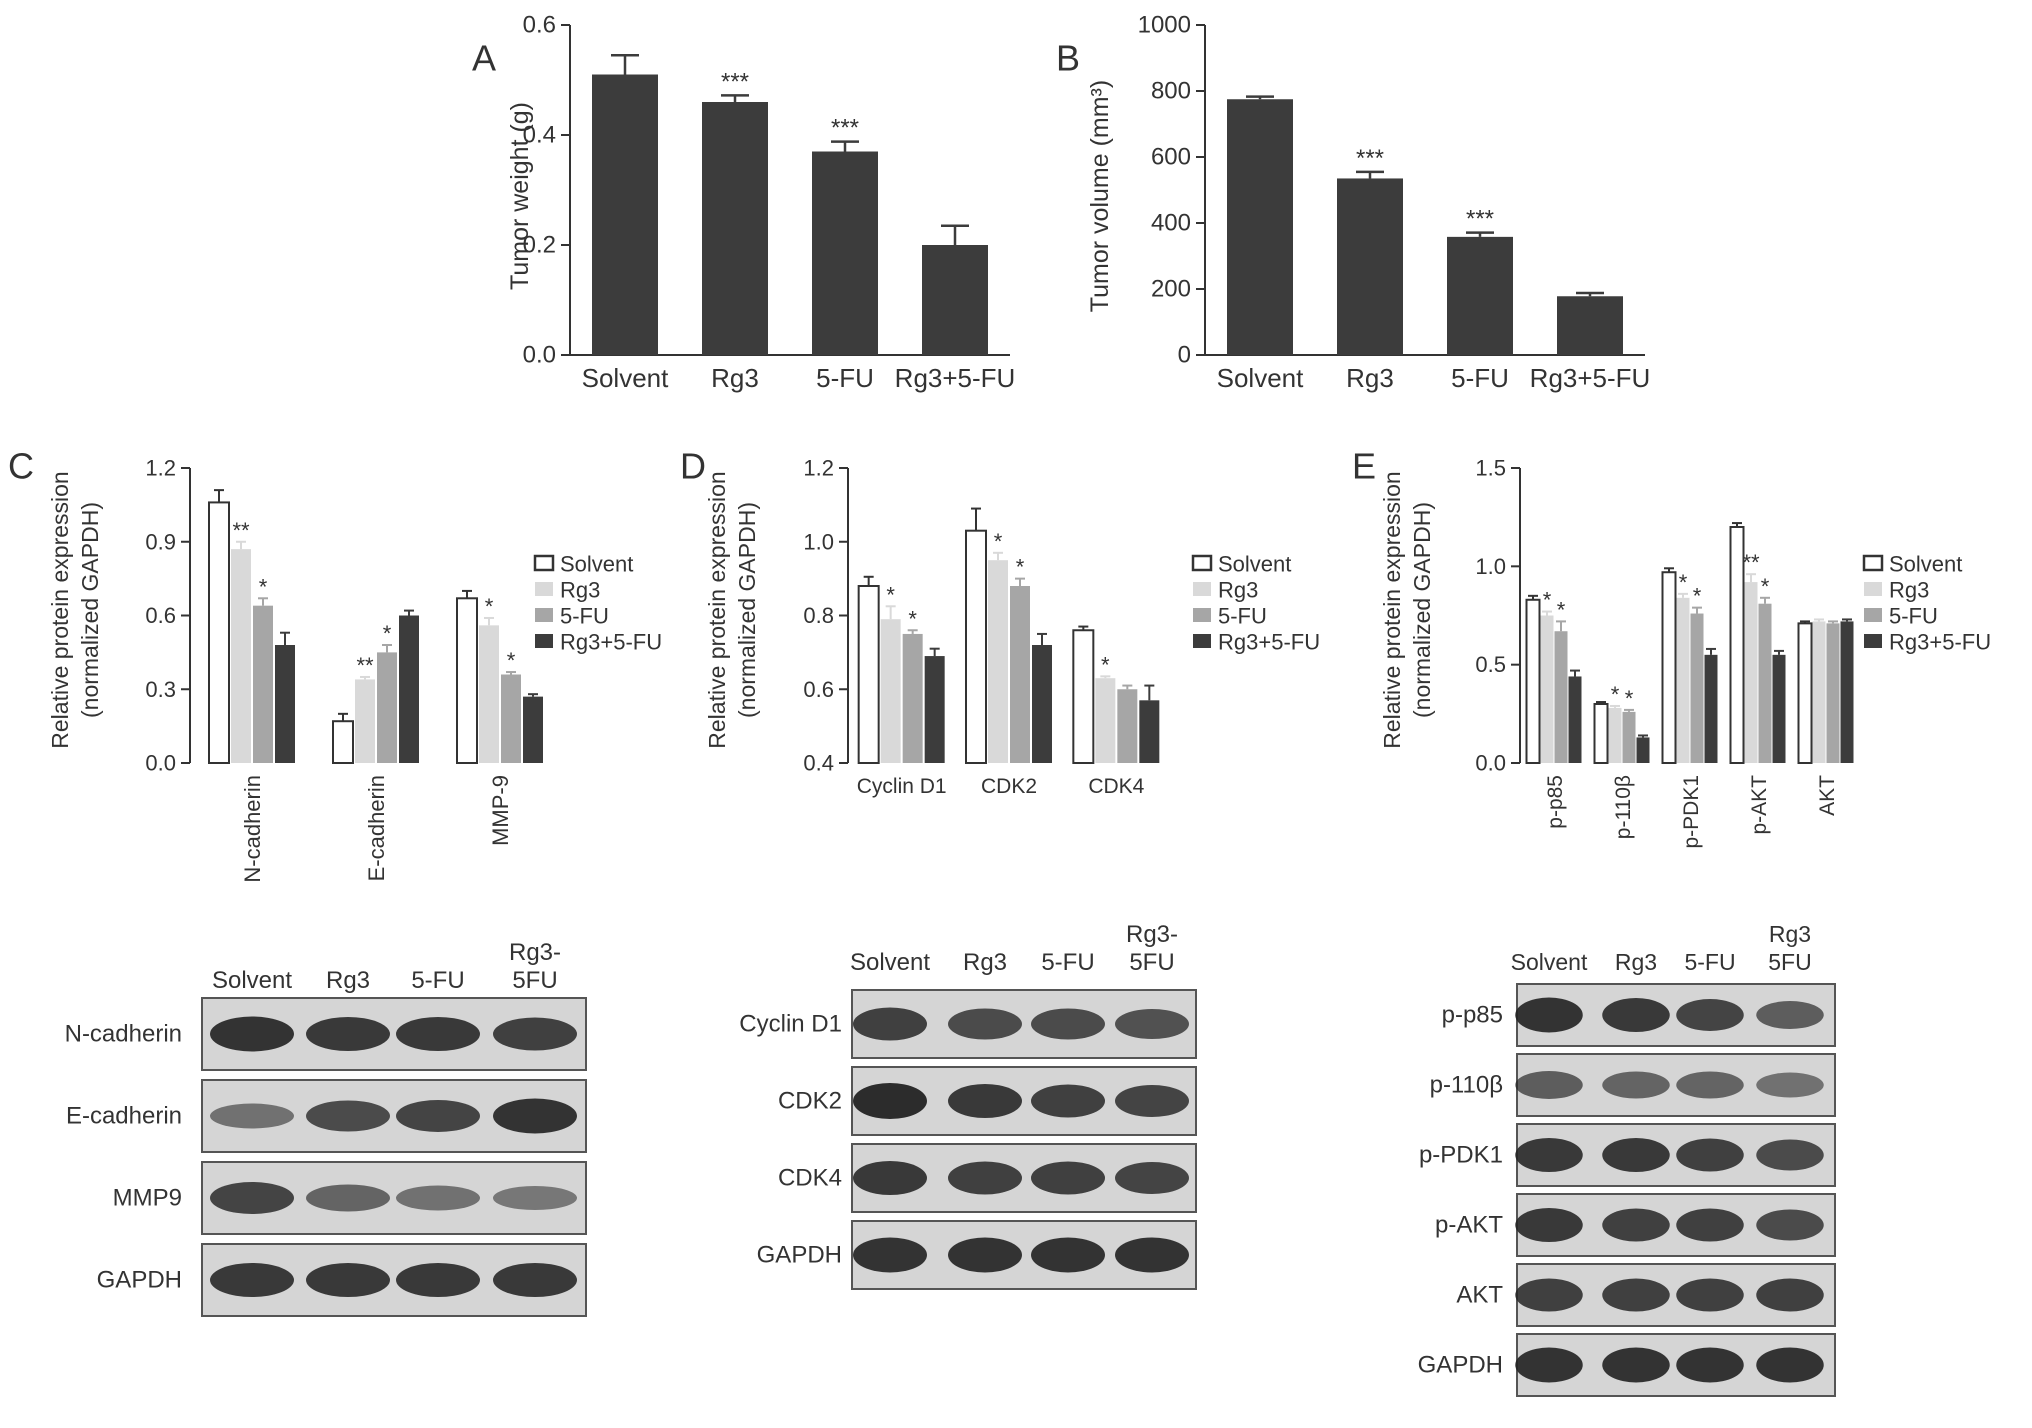  I want to click on y-tick-label: 0.0, so click(160, 763).